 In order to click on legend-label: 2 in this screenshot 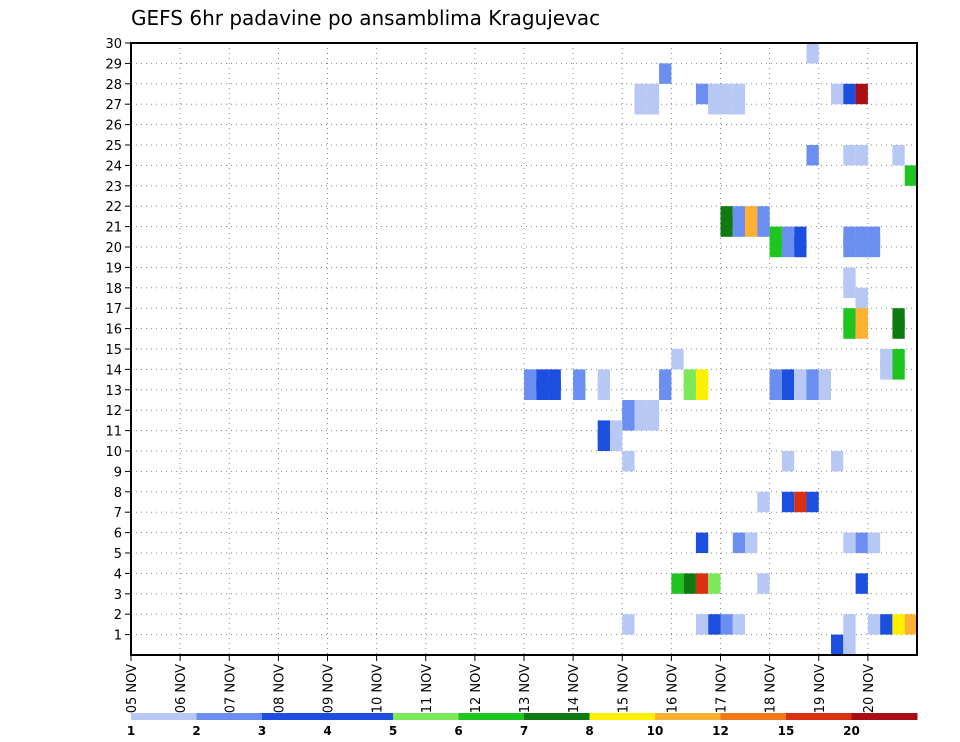, I will do `click(196, 731)`.